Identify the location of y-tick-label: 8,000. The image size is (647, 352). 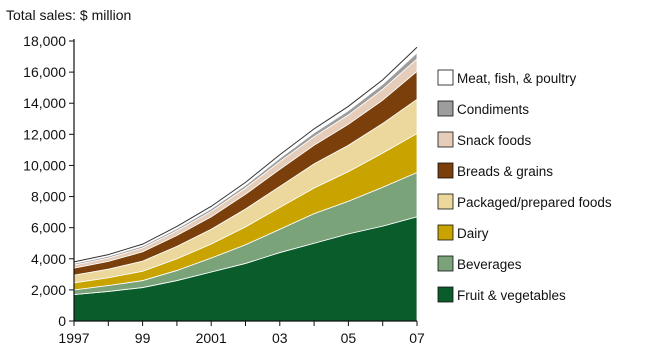
(48, 197).